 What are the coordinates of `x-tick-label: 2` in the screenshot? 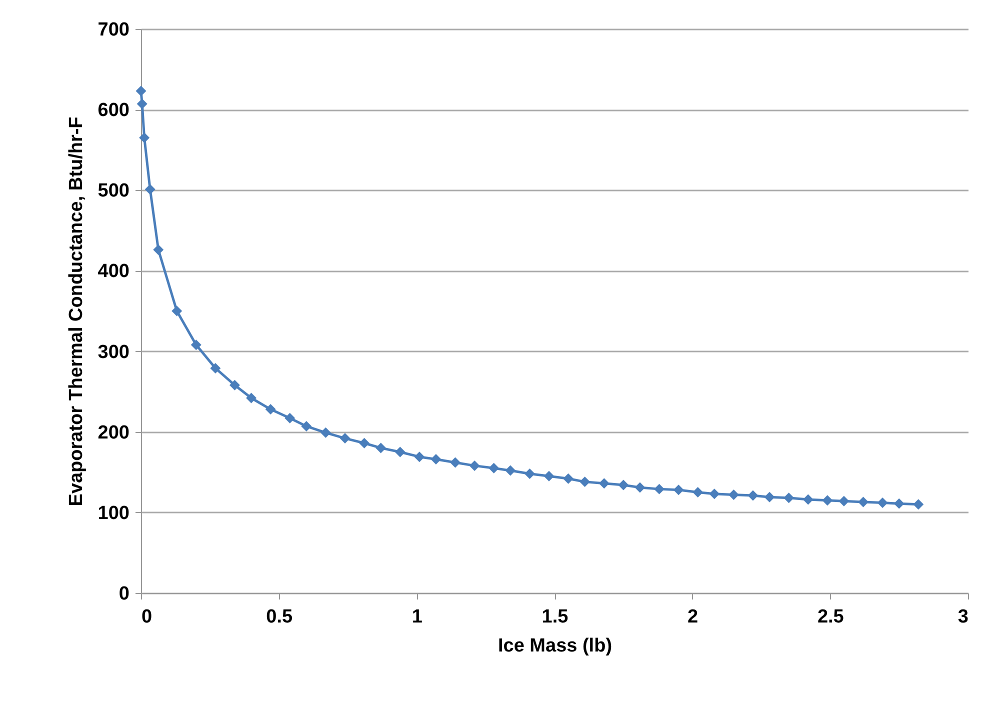 It's located at (693, 617).